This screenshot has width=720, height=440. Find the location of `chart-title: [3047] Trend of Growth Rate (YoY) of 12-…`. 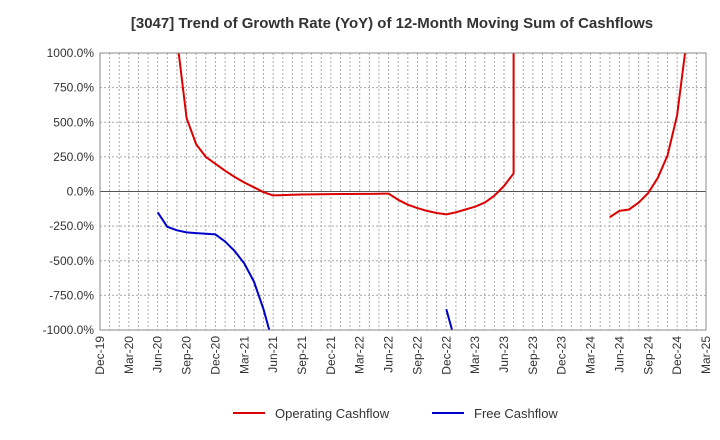

chart-title: [3047] Trend of Growth Rate (YoY) of 12-… is located at coordinates (392, 23).